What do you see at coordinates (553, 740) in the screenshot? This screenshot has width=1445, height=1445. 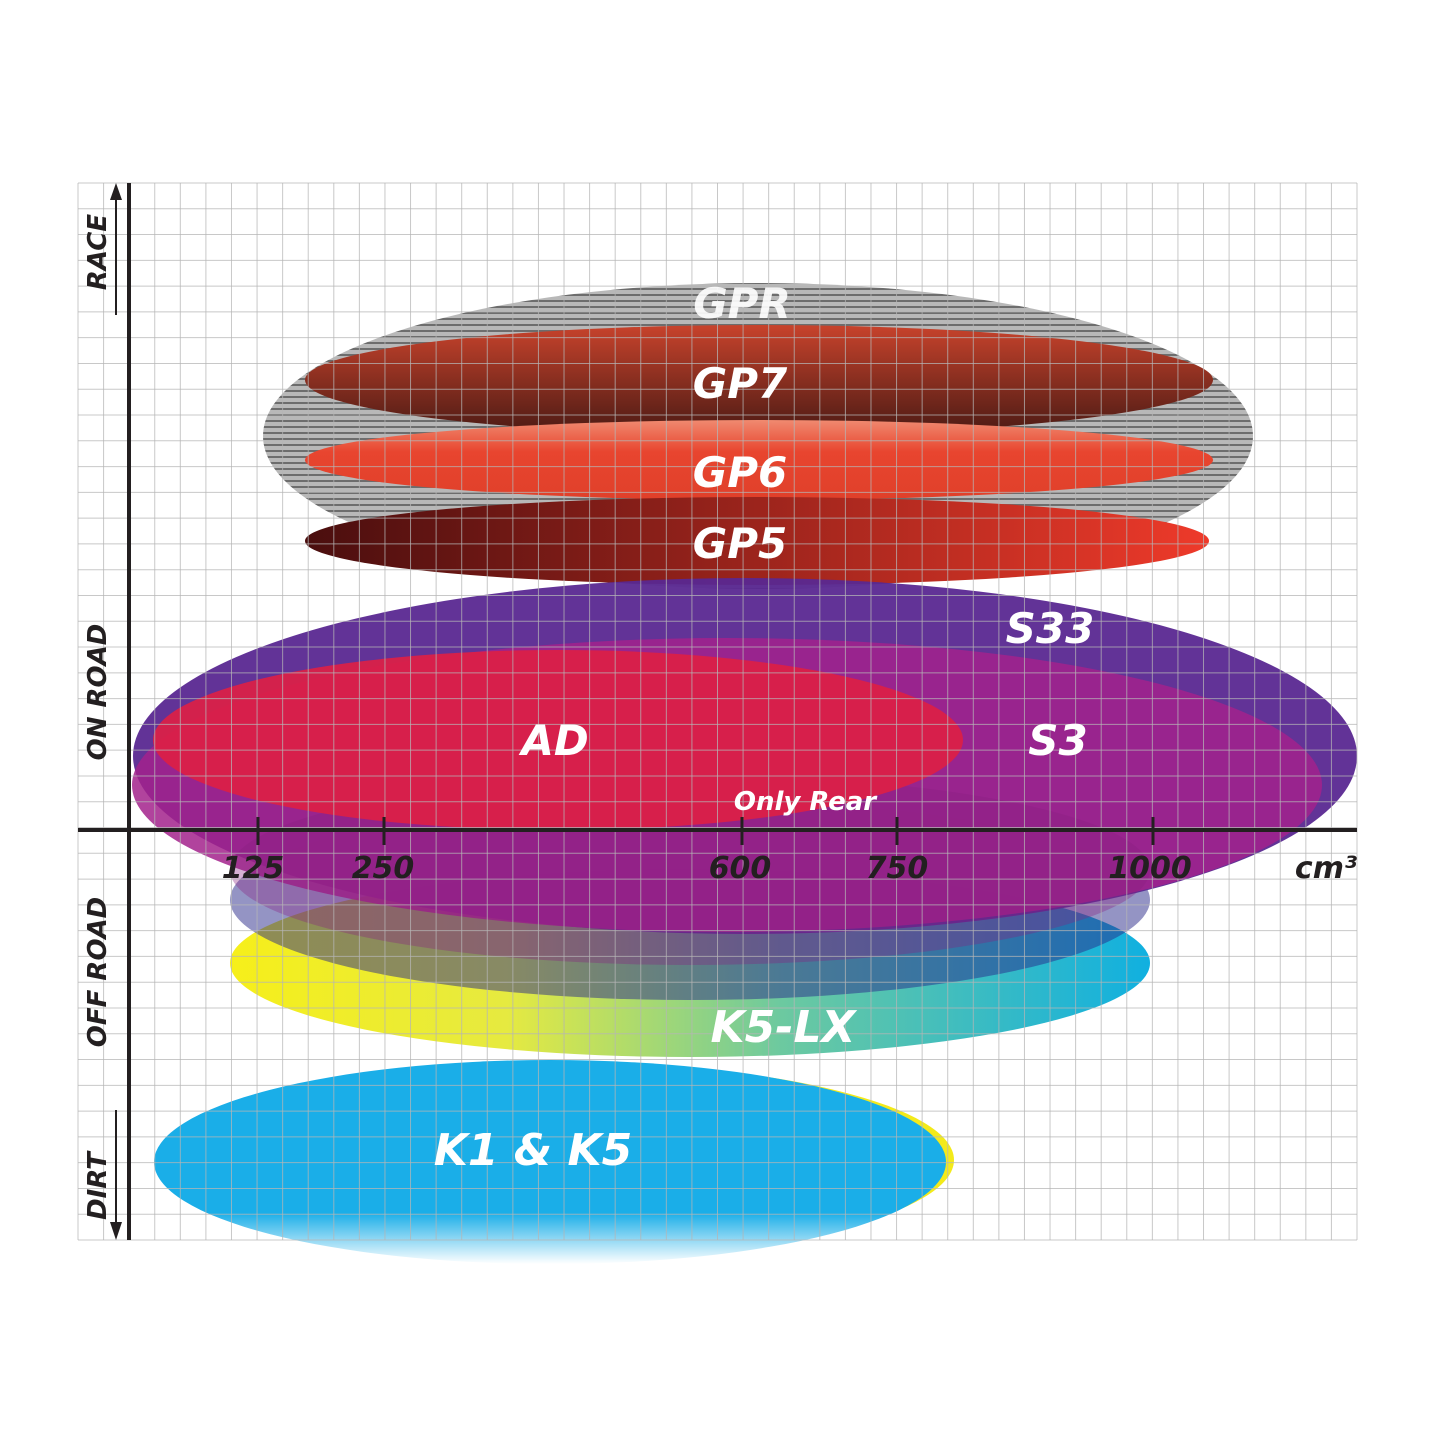 I see `label-ad: AD` at bounding box center [553, 740].